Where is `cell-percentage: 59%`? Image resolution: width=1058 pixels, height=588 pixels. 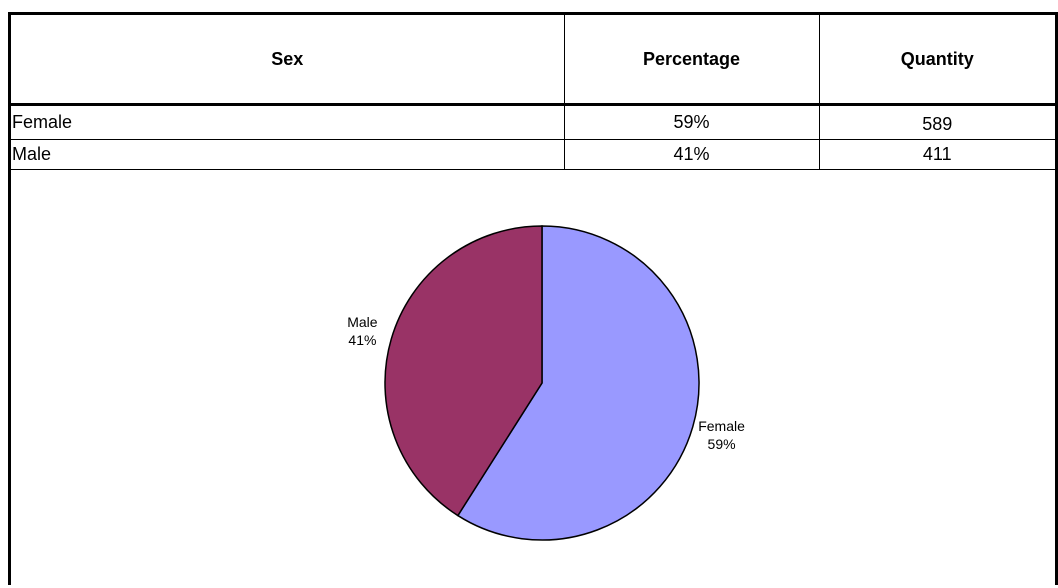
cell-percentage: 59% is located at coordinates (691, 122).